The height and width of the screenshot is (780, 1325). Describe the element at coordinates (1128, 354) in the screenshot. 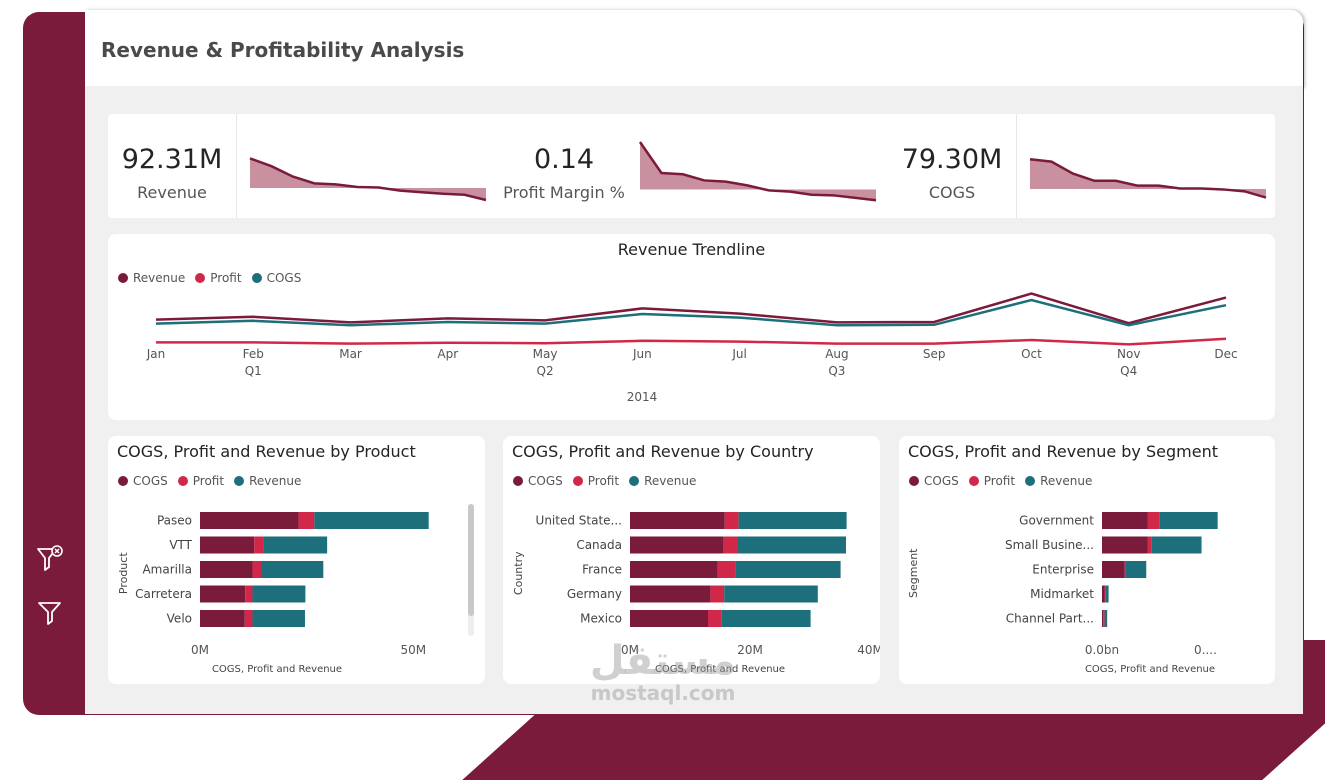

I see `x-tick-label: Nov` at that location.